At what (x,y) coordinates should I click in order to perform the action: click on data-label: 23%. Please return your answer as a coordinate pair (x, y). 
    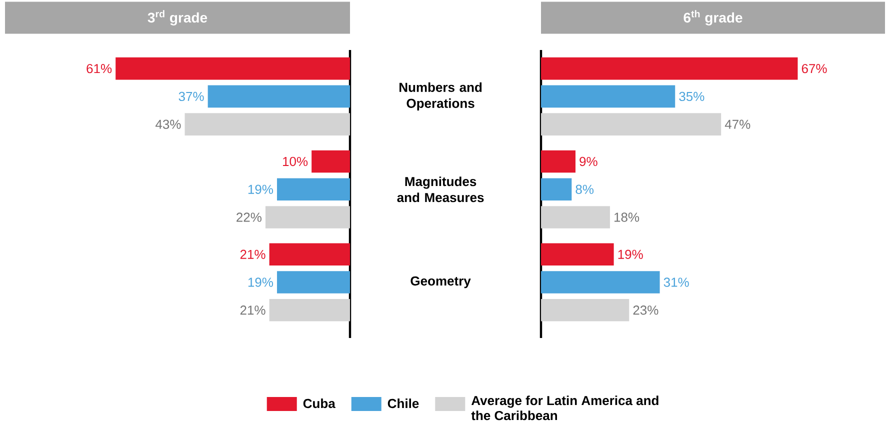
    Looking at the image, I should click on (645, 310).